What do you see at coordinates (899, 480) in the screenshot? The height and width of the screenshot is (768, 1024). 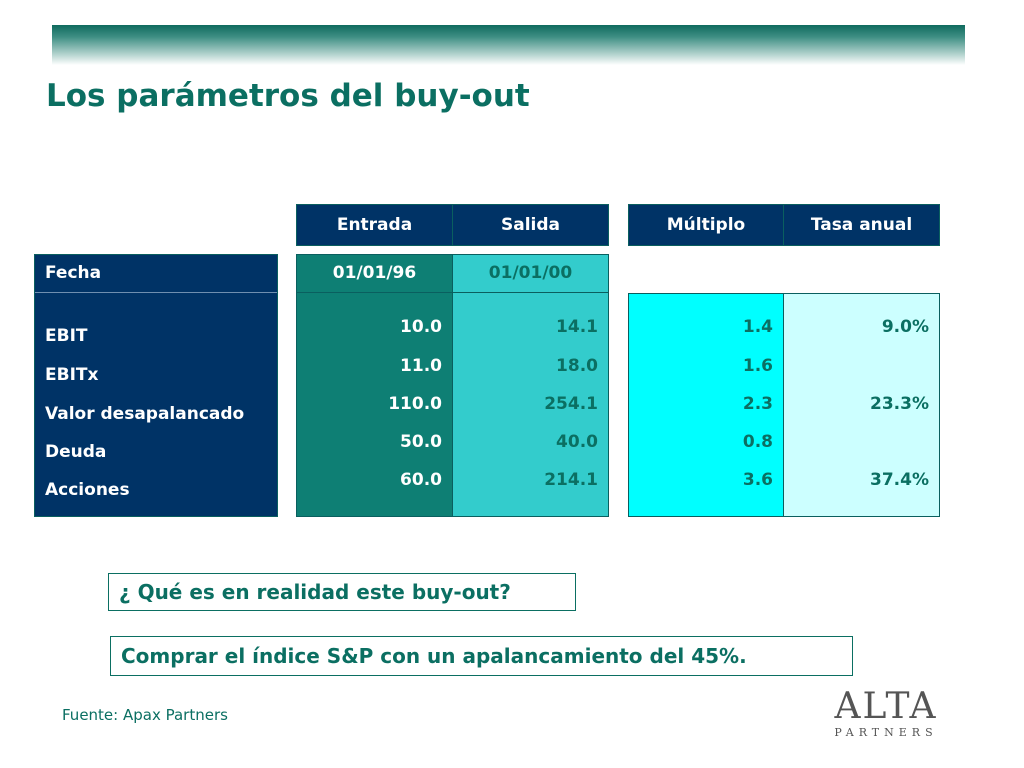 I see `tasa-acciones: 37.4%` at bounding box center [899, 480].